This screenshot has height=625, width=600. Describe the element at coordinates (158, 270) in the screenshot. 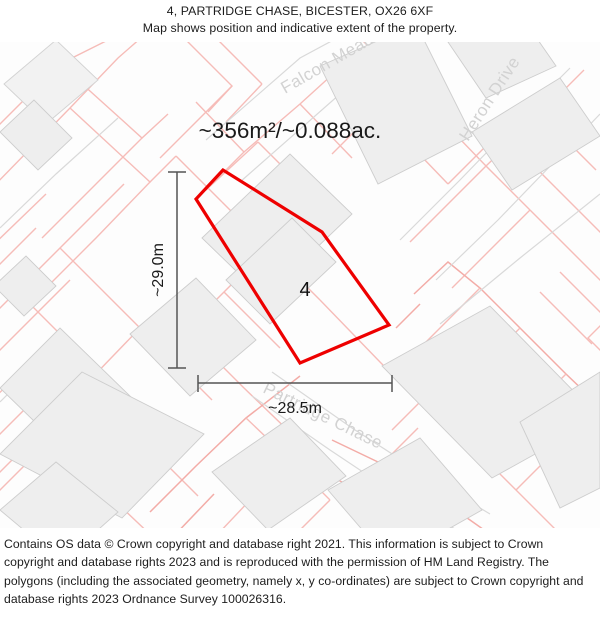

I see `dimension-vertical-label: ~29.0m` at that location.